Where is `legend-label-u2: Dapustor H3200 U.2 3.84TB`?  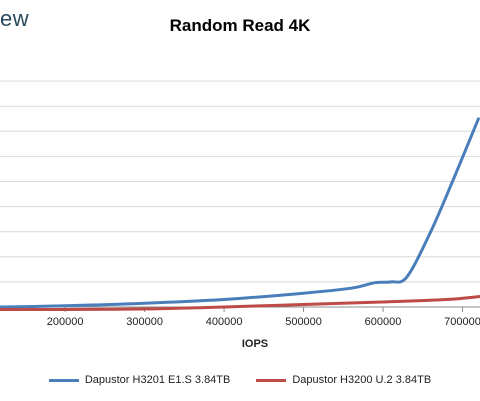 legend-label-u2: Dapustor H3200 U.2 3.84TB is located at coordinates (362, 380).